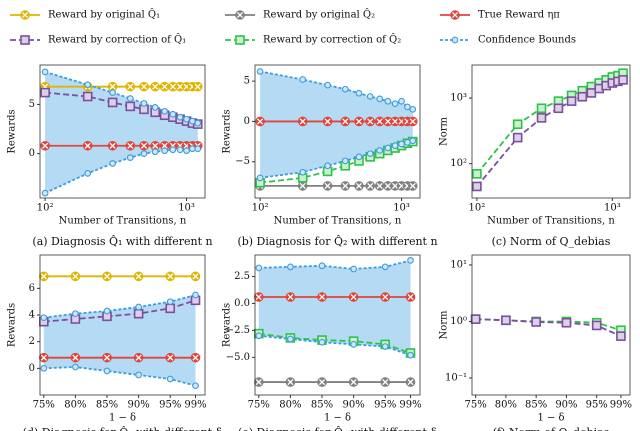 The width and height of the screenshot is (640, 431). Describe the element at coordinates (519, 15) in the screenshot. I see `legend-label: True Reward ηπ` at that location.